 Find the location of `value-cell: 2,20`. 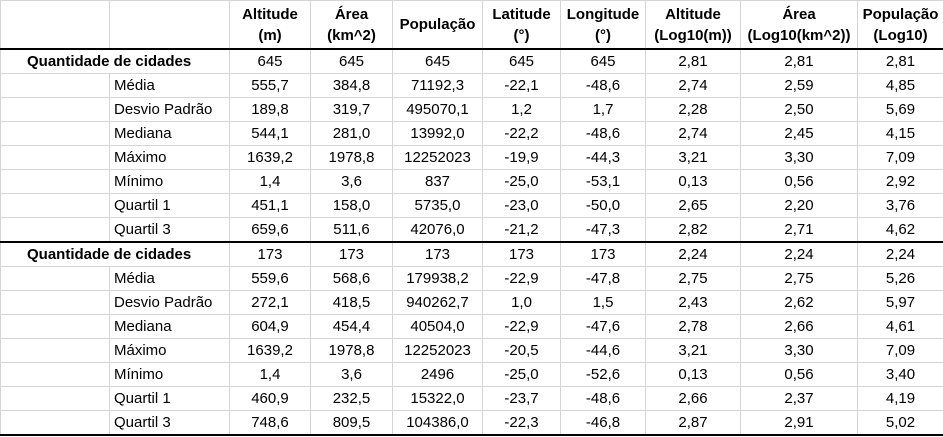

value-cell: 2,20 is located at coordinates (799, 205).